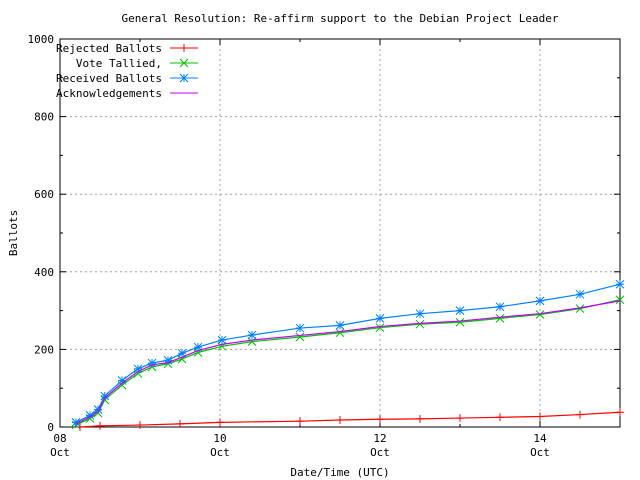 This screenshot has width=640, height=480. I want to click on x-tick-label-day: 10, so click(219, 438).